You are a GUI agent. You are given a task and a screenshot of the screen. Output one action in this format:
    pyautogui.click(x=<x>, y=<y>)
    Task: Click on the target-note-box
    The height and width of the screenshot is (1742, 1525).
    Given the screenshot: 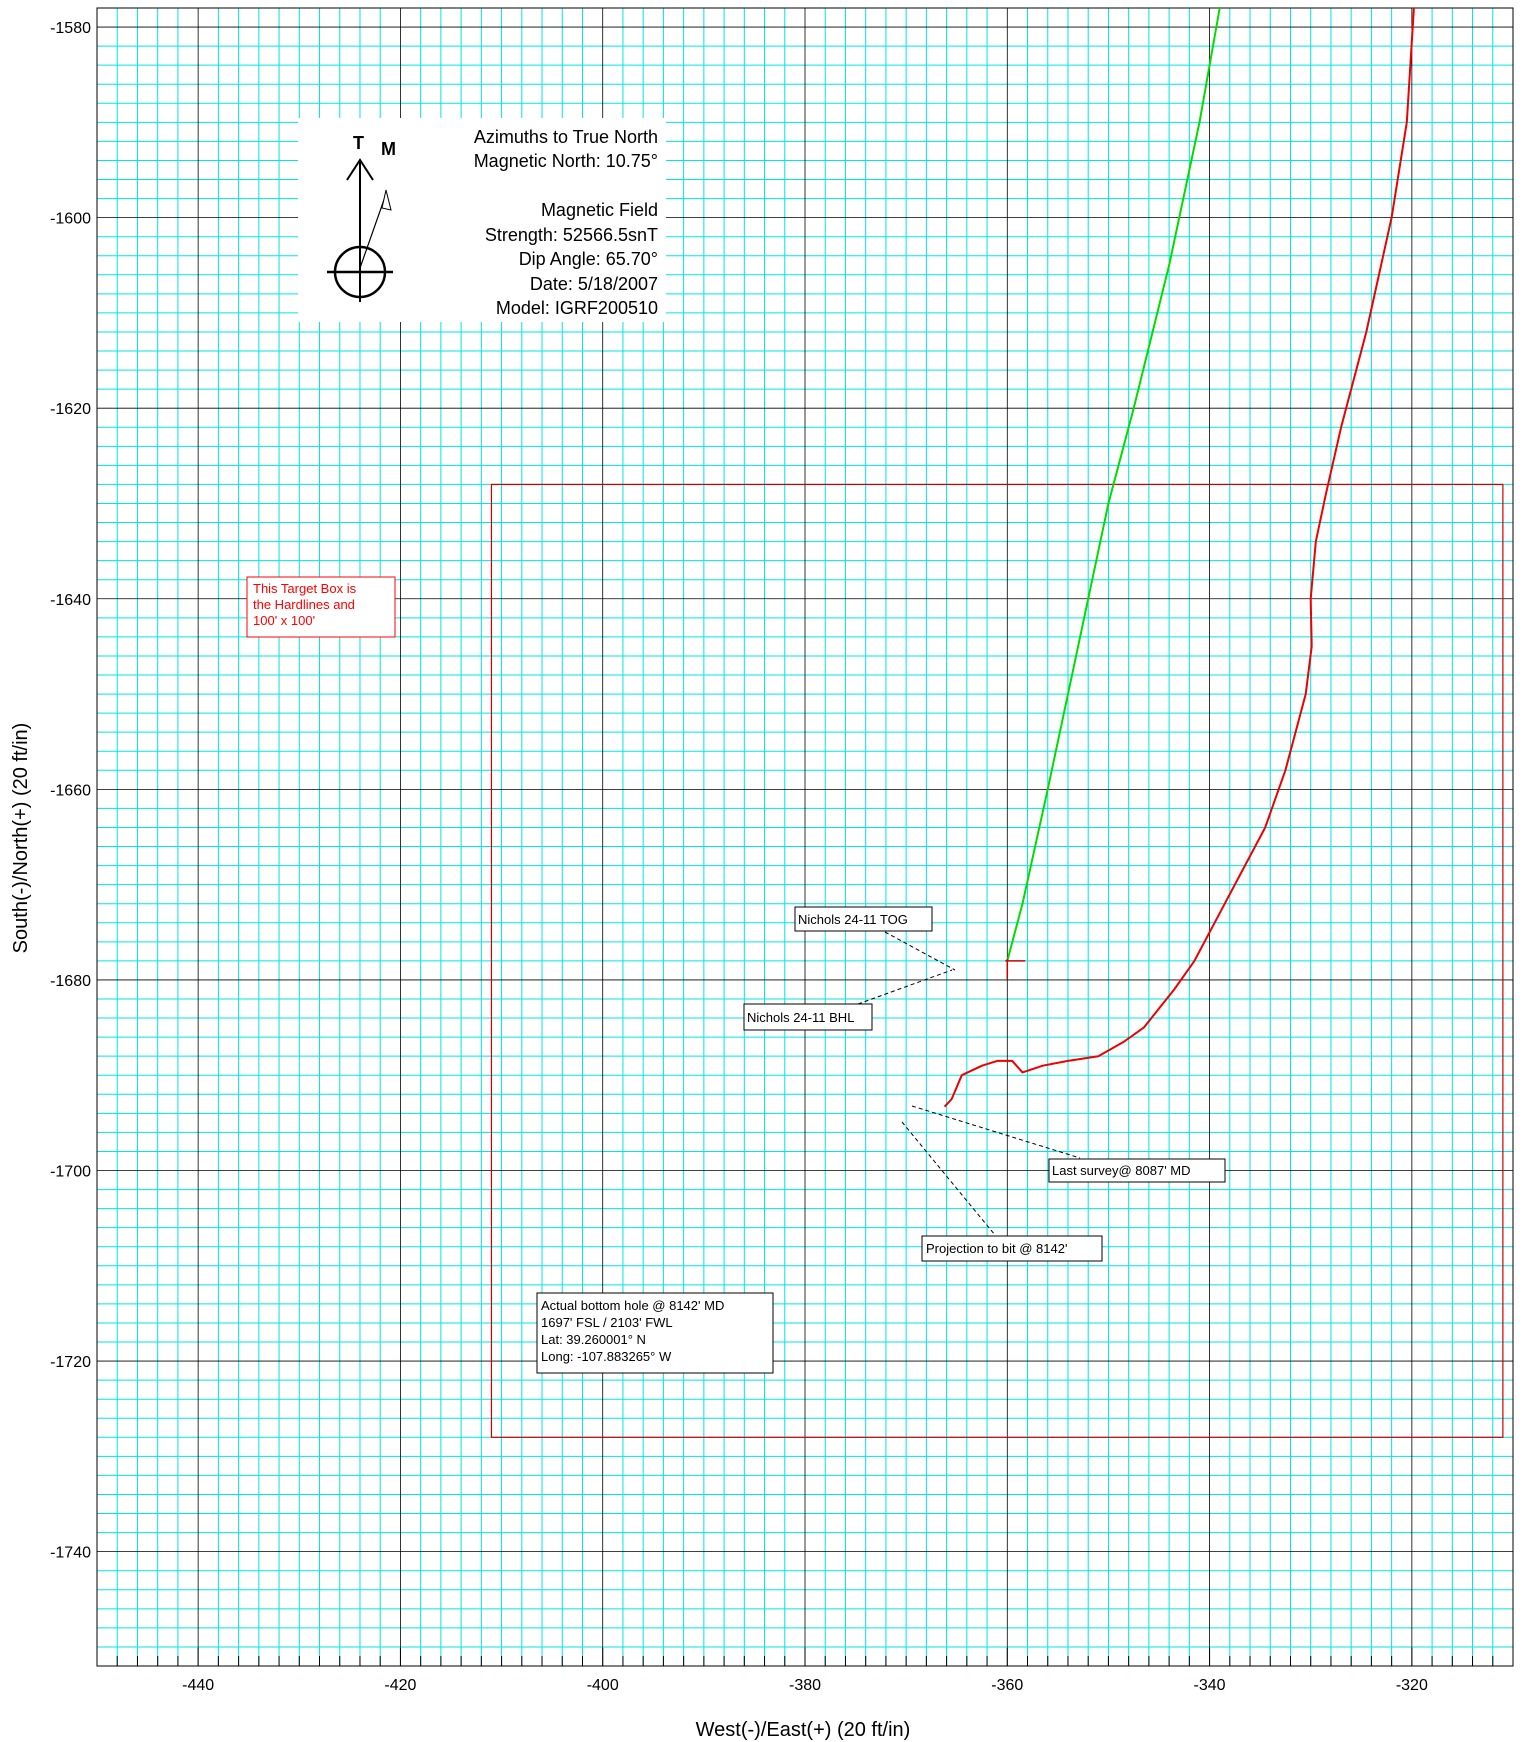 What is the action you would take?
    pyautogui.click(x=321, y=607)
    